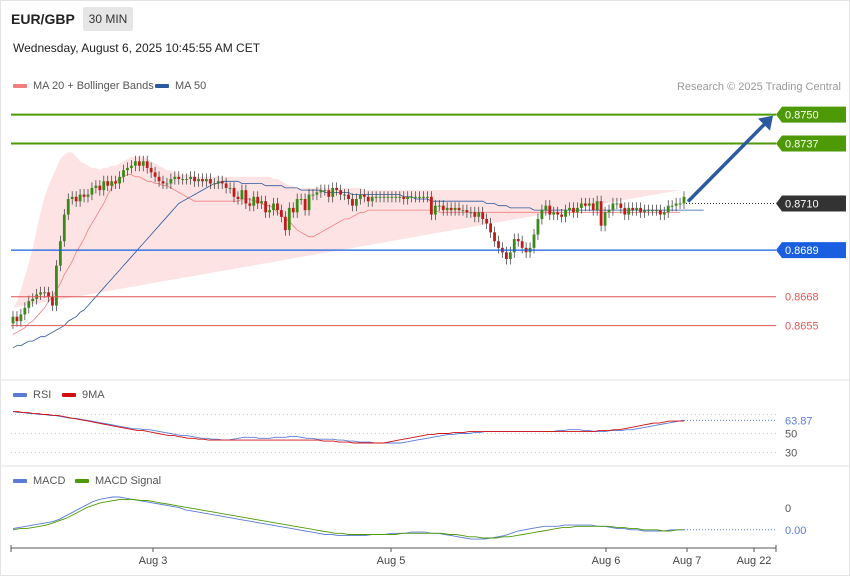 The width and height of the screenshot is (850, 576). I want to click on rsi-tick-label: 30, so click(791, 454).